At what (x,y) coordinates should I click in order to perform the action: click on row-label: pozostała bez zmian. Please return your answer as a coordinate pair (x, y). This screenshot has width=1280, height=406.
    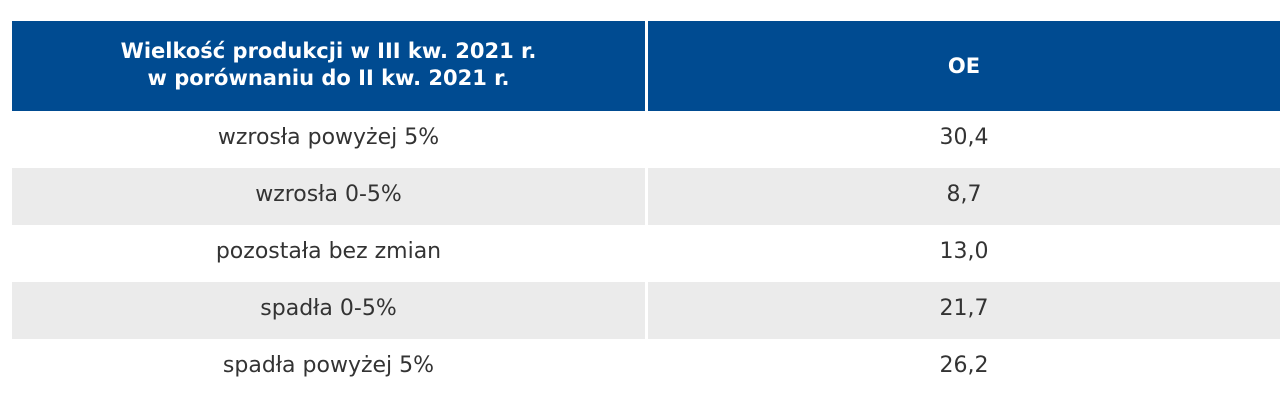
    Looking at the image, I should click on (328, 251).